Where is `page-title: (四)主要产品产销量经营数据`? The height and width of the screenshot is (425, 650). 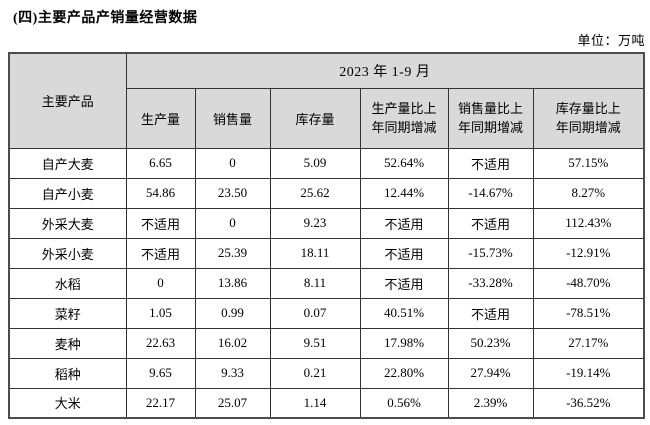 page-title: (四)主要产品产销量经营数据 is located at coordinates (105, 18).